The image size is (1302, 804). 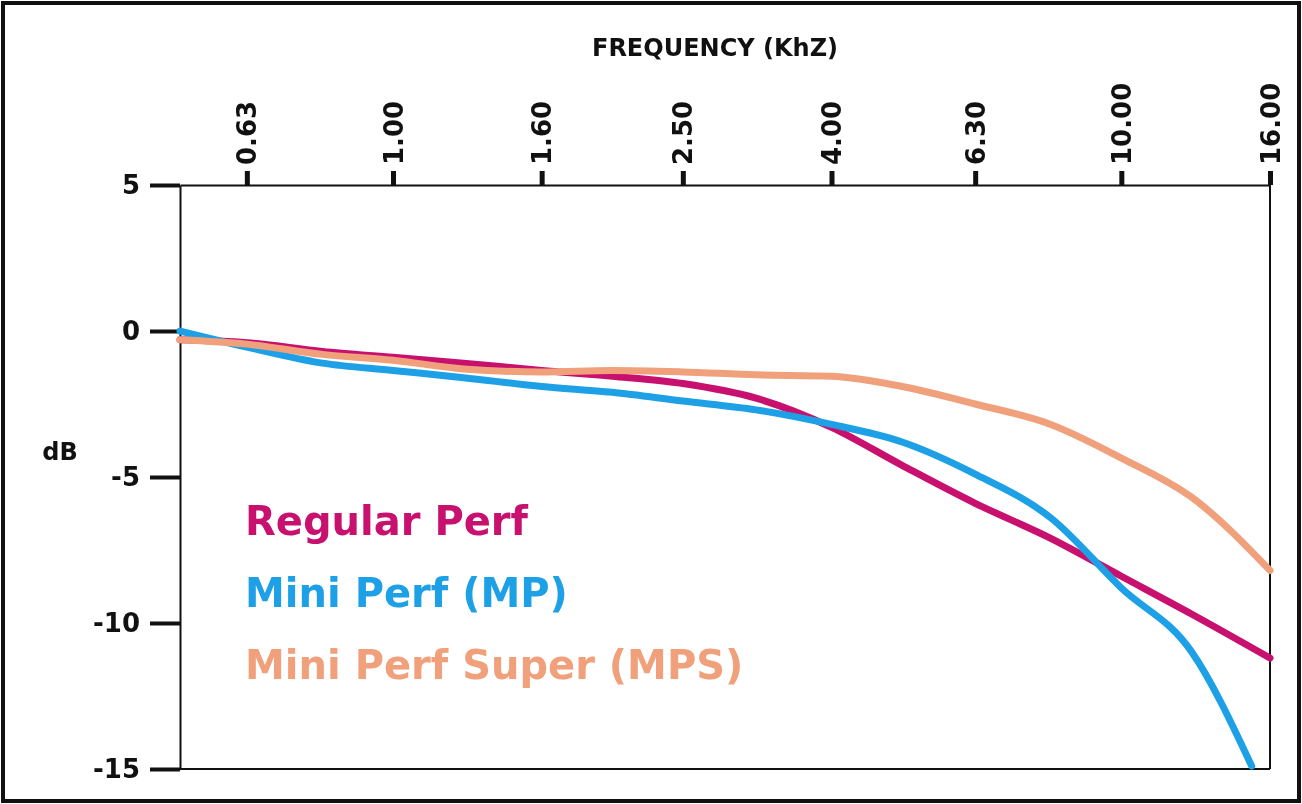 What do you see at coordinates (125, 476) in the screenshot?
I see `y-tick-label: -5` at bounding box center [125, 476].